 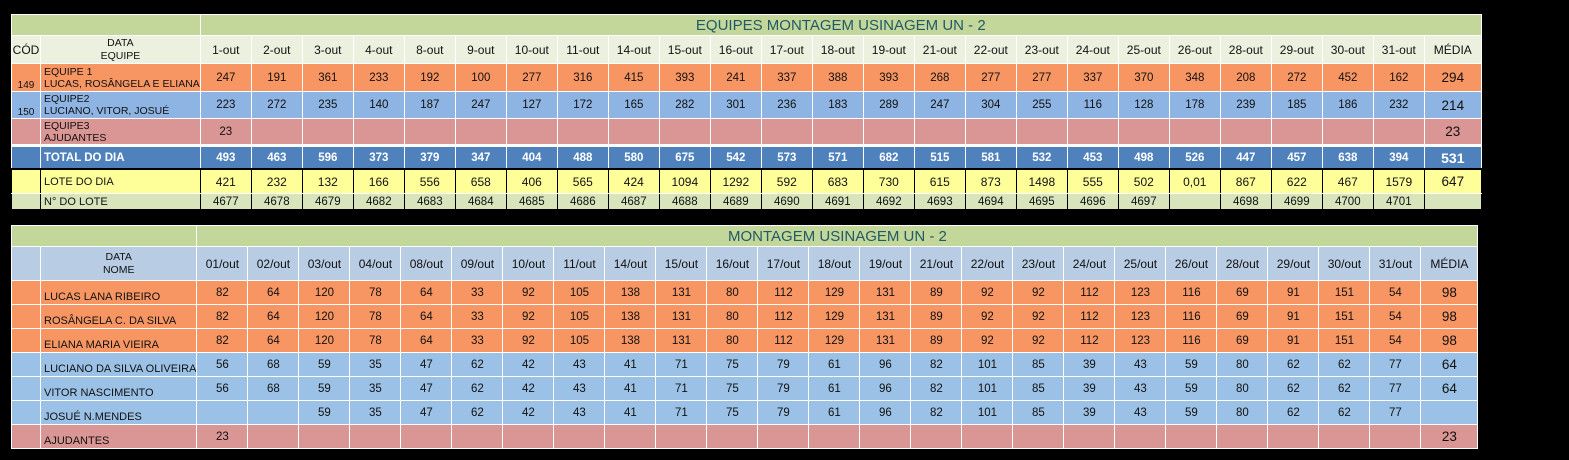 I want to click on cell: 23, so click(x=222, y=436).